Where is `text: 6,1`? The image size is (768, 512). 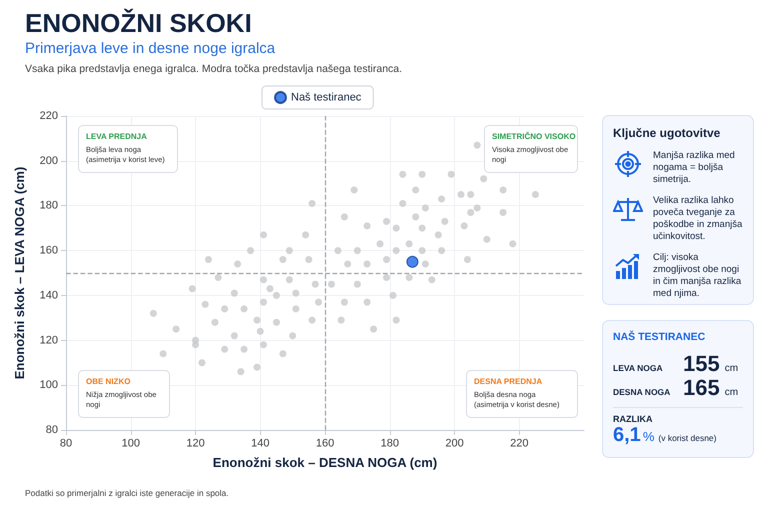 text: 6,1 is located at coordinates (627, 435).